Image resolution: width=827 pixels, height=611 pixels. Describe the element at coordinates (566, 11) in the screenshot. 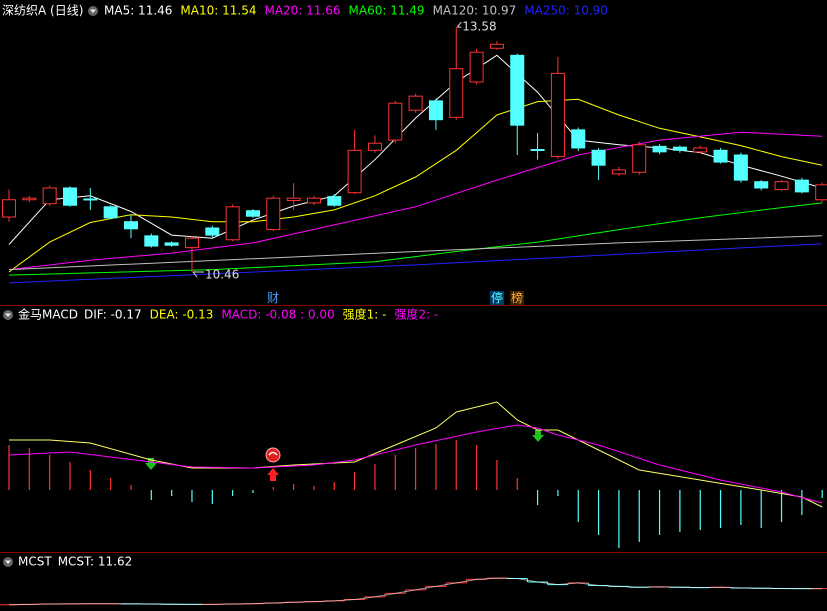

I see `legend-label: MA250: 10.90` at that location.